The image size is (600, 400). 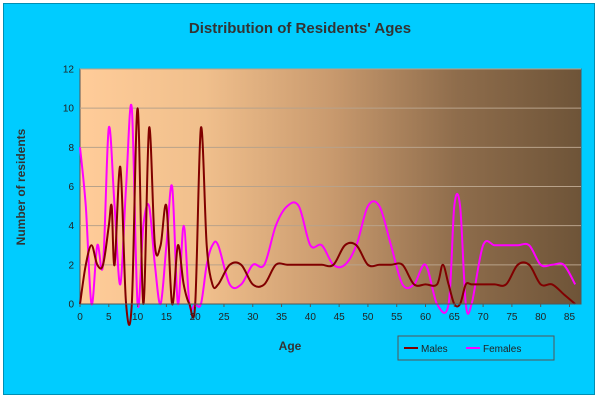 I want to click on y-axis-label: Number of residents, so click(x=21, y=186).